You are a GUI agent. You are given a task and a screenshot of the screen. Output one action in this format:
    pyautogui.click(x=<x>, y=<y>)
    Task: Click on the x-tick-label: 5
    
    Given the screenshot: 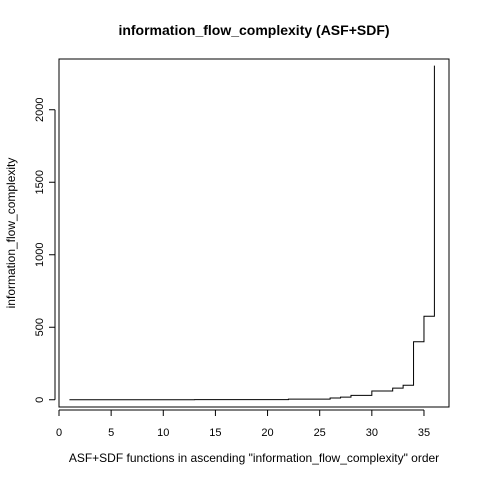 What is the action you would take?
    pyautogui.click(x=111, y=433)
    